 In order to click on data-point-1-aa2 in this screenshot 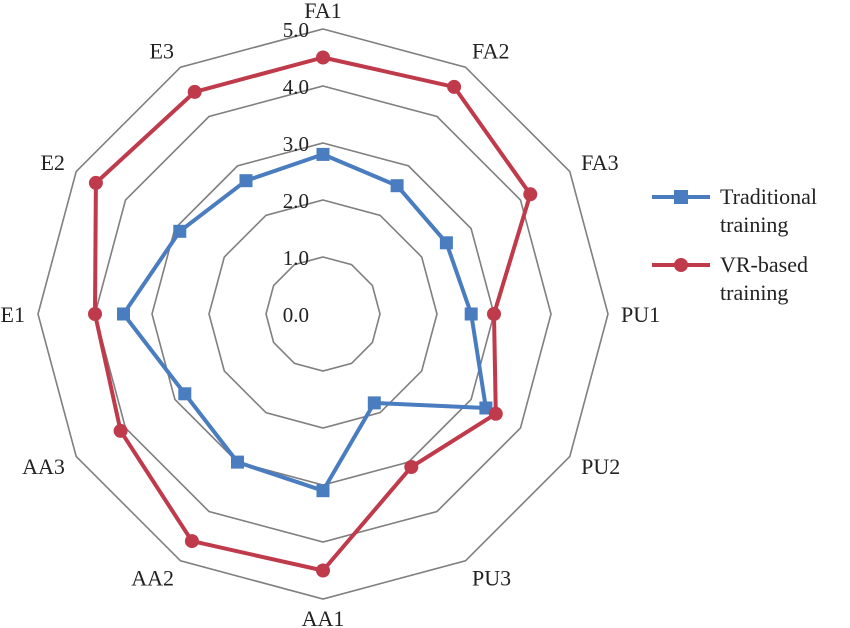, I will do `click(191, 541)`.